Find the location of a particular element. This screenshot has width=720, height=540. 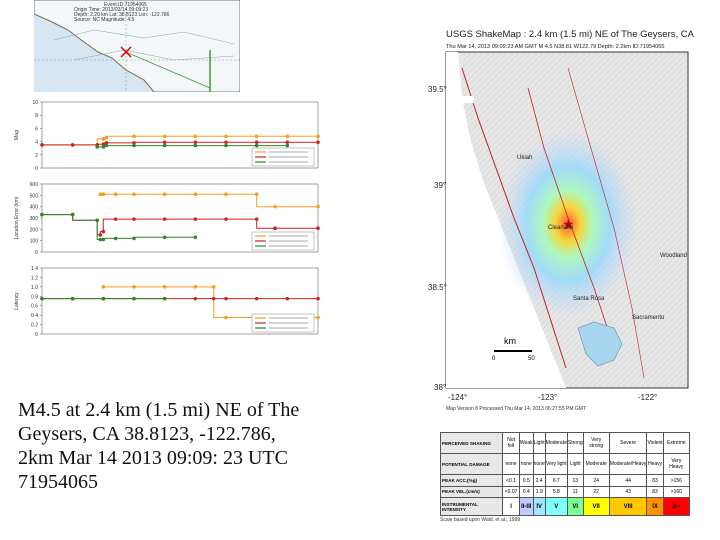

scale-unit: km is located at coordinates (510, 341).